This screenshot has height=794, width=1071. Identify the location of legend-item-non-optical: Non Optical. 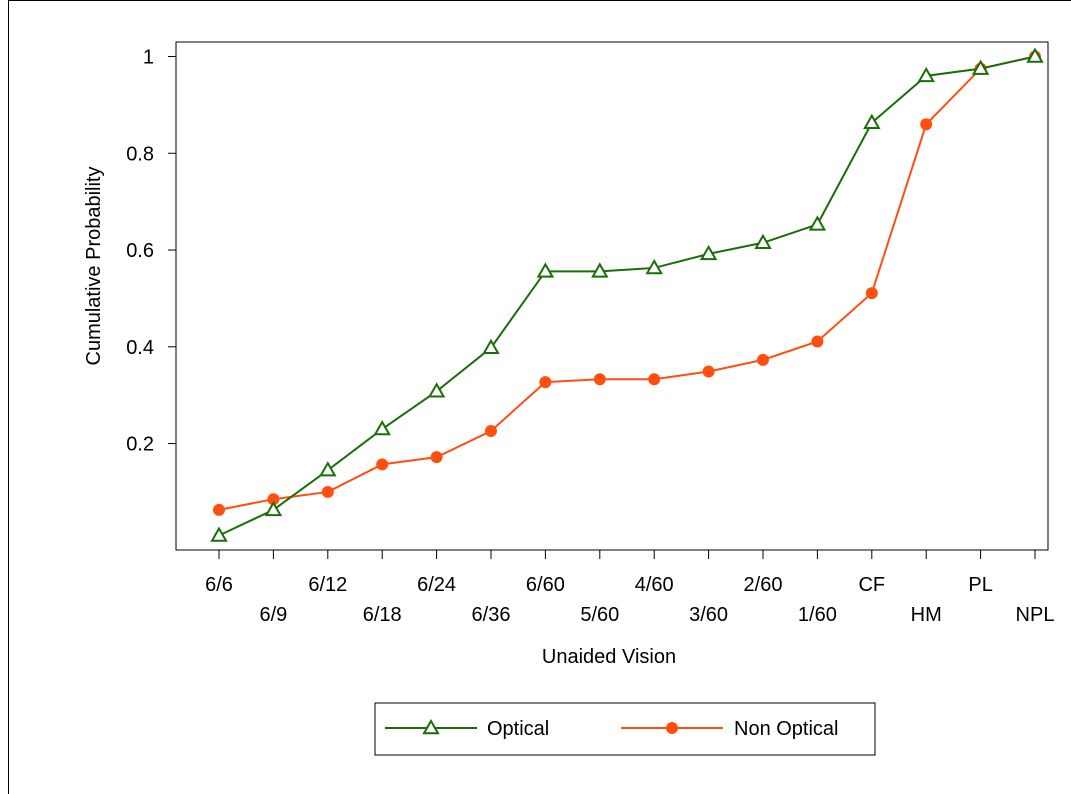
(730, 729).